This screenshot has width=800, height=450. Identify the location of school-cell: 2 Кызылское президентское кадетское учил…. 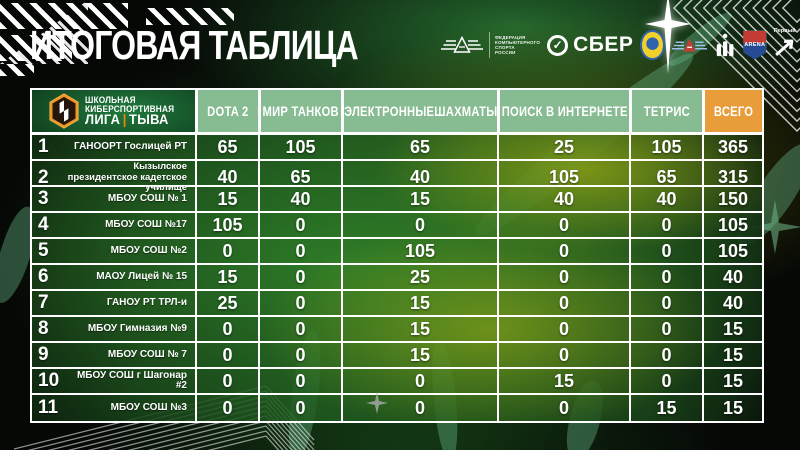
(113, 178).